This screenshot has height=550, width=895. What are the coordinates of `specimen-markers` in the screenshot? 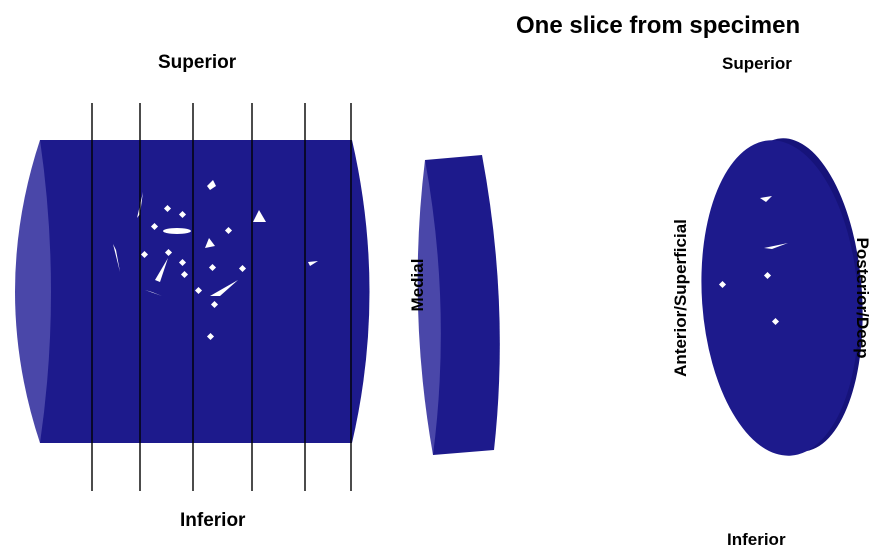 It's located at (215, 260).